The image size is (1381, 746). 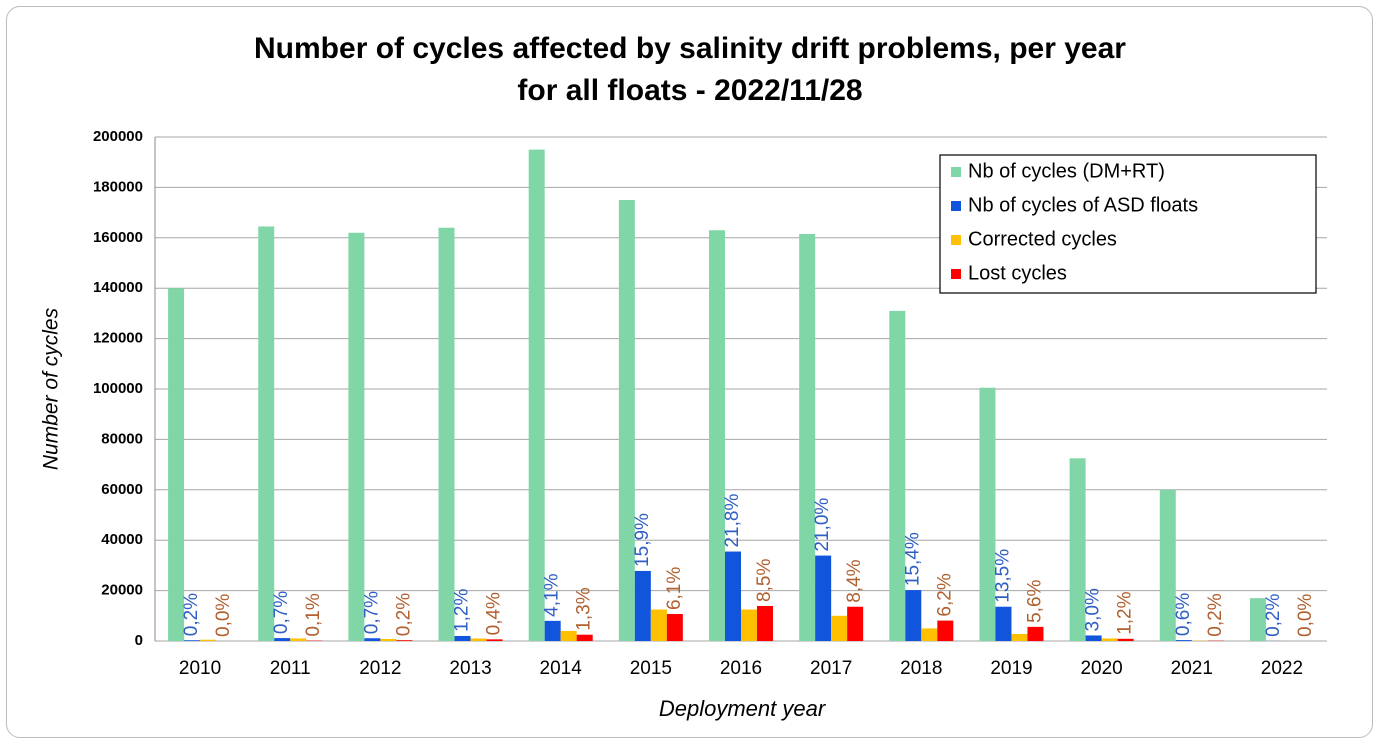 What do you see at coordinates (1101, 668) in the screenshot?
I see `x-tick-label: 2020` at bounding box center [1101, 668].